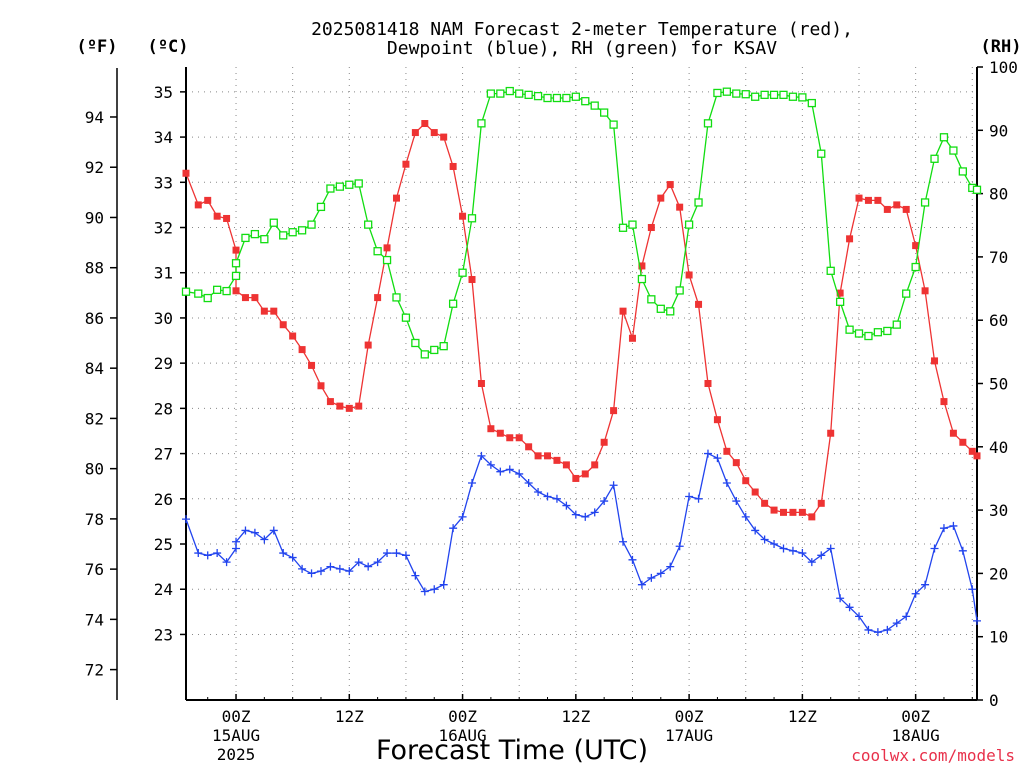  What do you see at coordinates (998, 130) in the screenshot?
I see `rh-tick-label: 90` at bounding box center [998, 130].